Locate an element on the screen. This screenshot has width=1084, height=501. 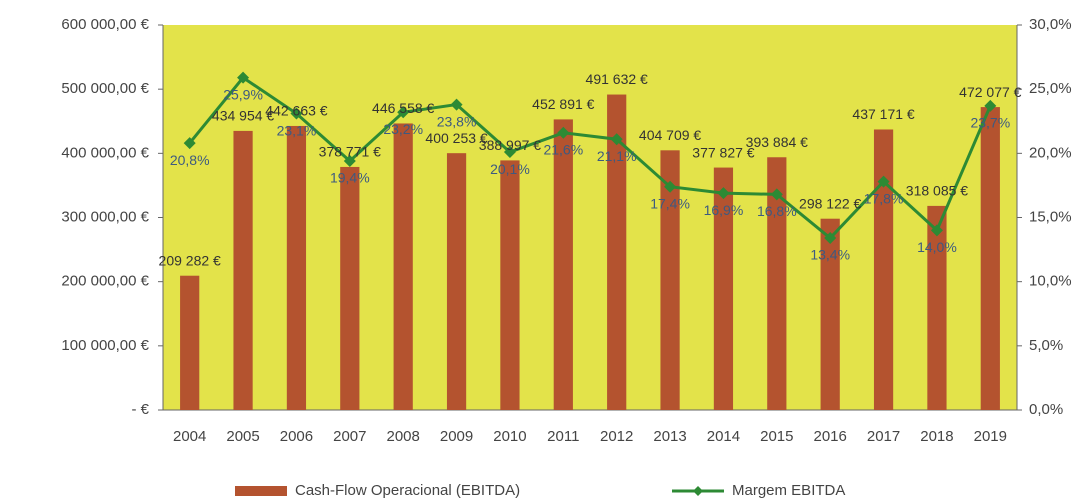
bar-value-label: 437 171 € is located at coordinates (883, 114).